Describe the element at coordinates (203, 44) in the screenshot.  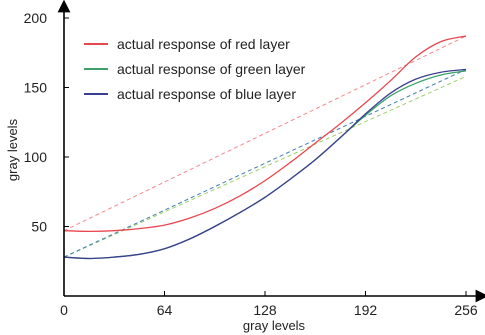
I see `legend-label-red: actual response of red layer` at that location.